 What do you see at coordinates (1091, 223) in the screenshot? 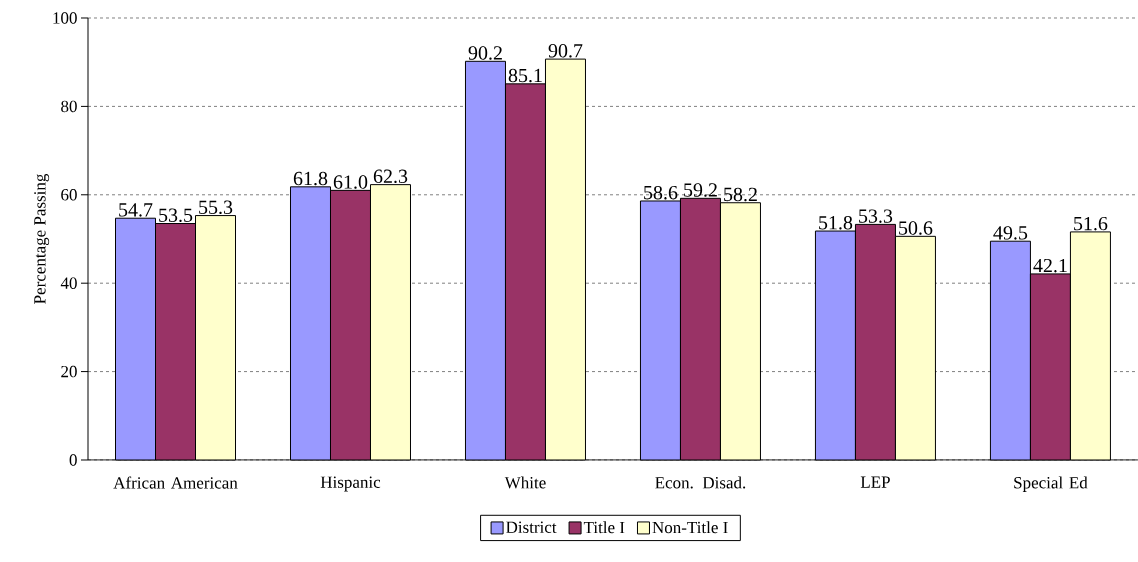
I see `data-label: 51.6` at bounding box center [1091, 223].